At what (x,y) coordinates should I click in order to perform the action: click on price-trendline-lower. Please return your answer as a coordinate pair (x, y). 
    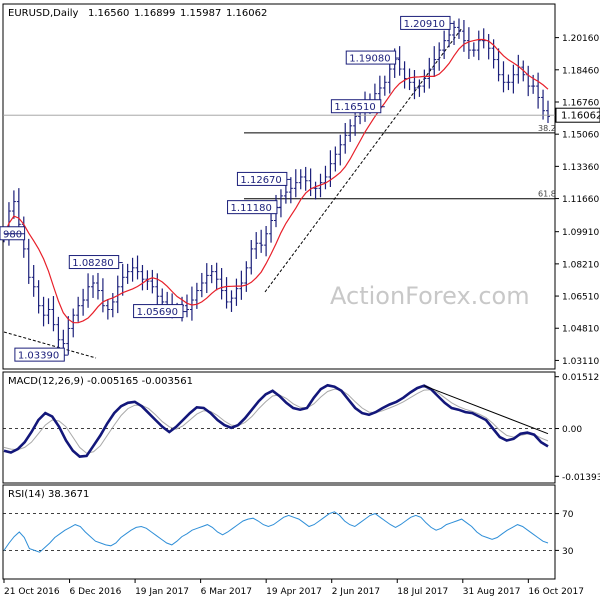
    Looking at the image, I should click on (50, 345).